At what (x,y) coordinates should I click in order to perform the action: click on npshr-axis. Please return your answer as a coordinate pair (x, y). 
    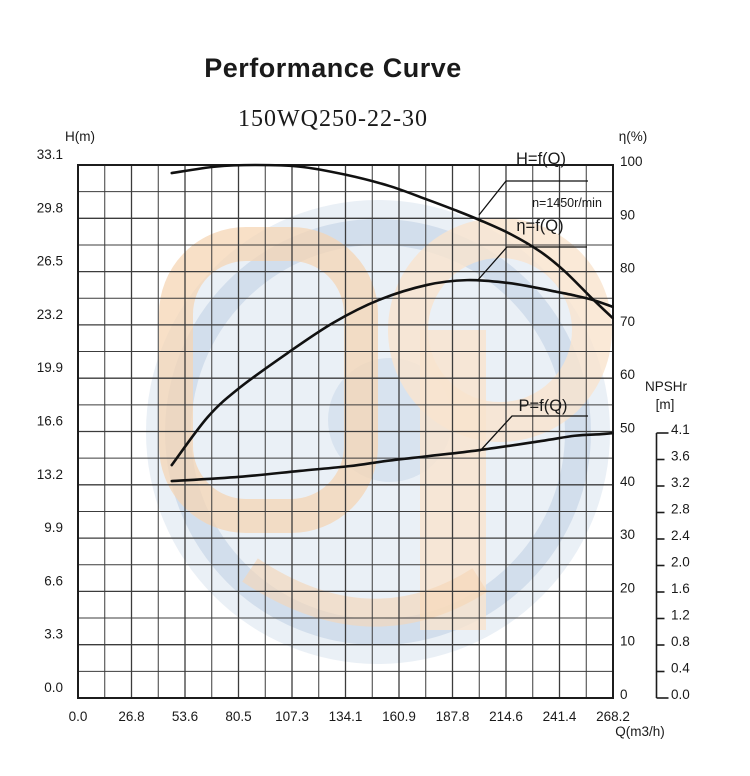
    Looking at the image, I should click on (662, 565).